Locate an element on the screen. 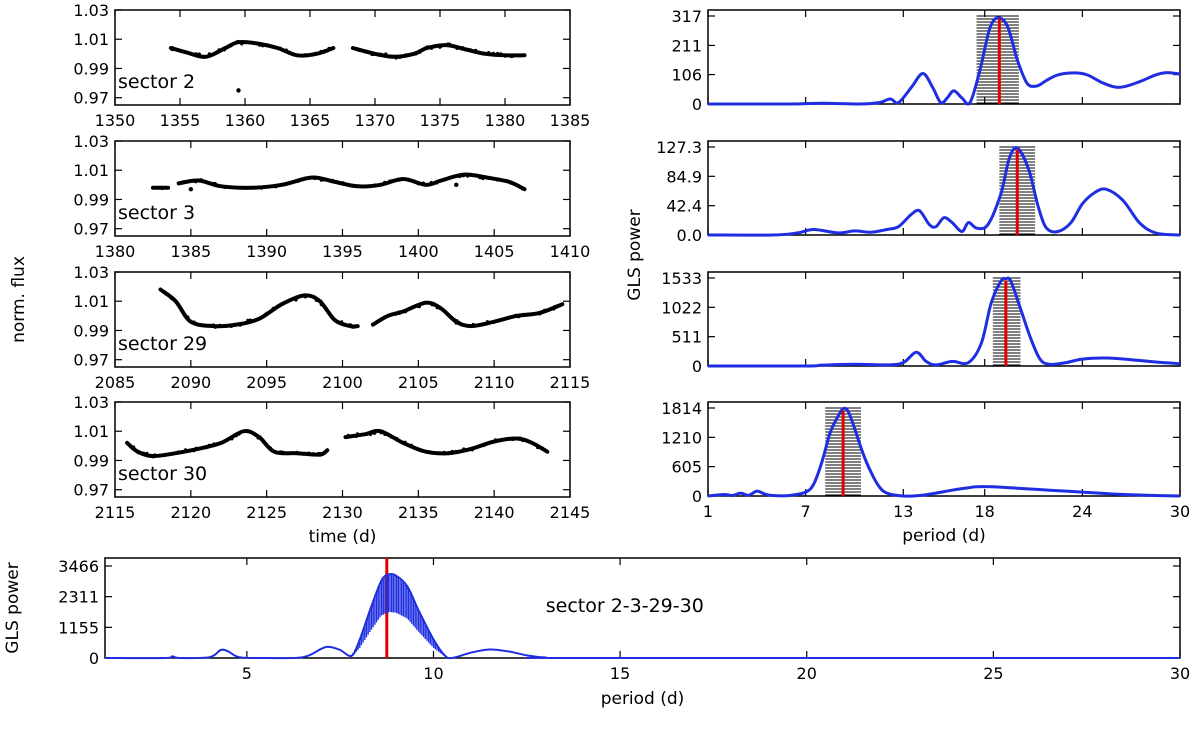  gls-combined-y-tick-label: 2311 is located at coordinates (78, 597).